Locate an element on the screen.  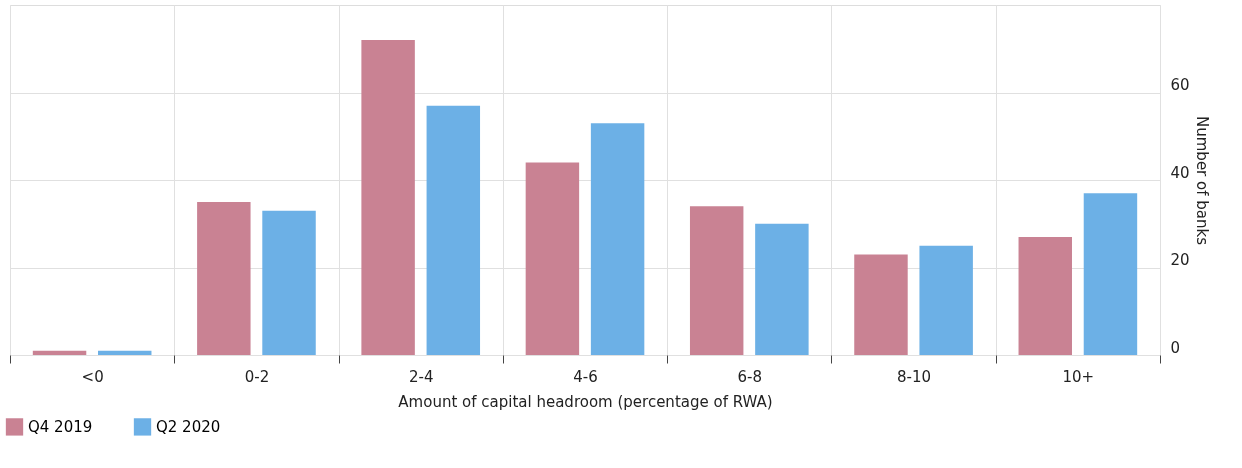
x-axis-title: Amount of capital headroom (percentage of RWA) is located at coordinates (585, 401).